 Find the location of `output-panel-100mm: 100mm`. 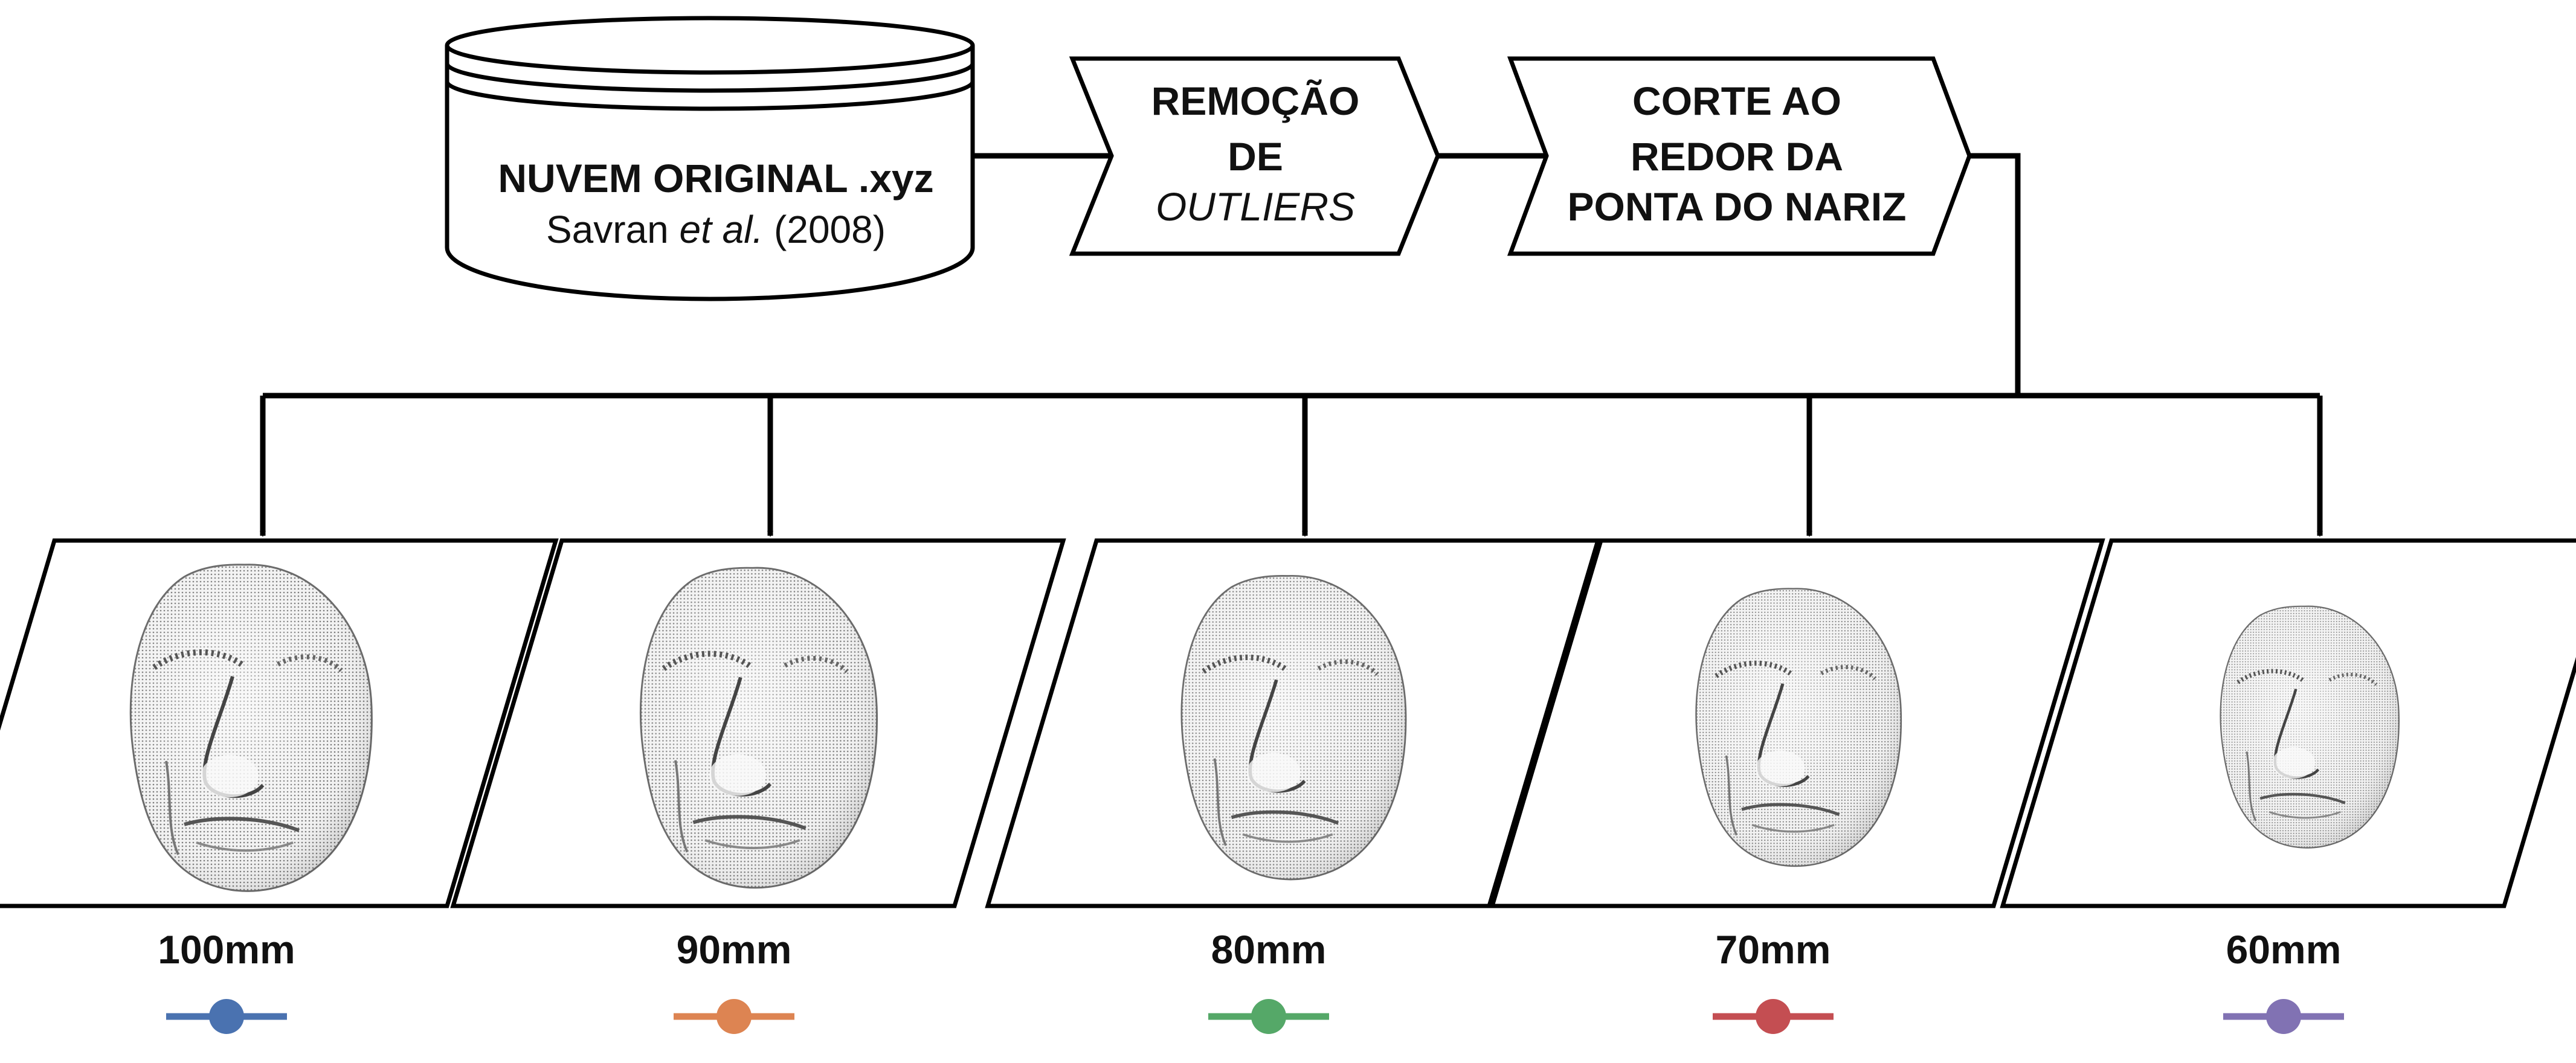

output-panel-100mm: 100mm is located at coordinates (279, 715).